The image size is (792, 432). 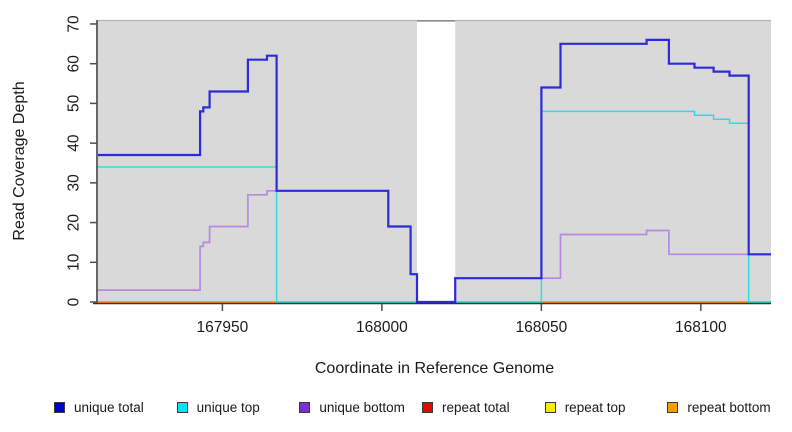 What do you see at coordinates (74, 183) in the screenshot?
I see `y-tick-label: 30` at bounding box center [74, 183].